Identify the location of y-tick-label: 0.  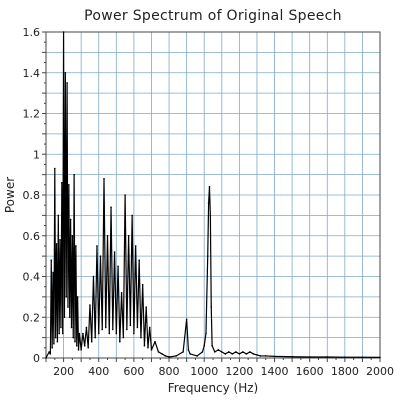
(36, 358).